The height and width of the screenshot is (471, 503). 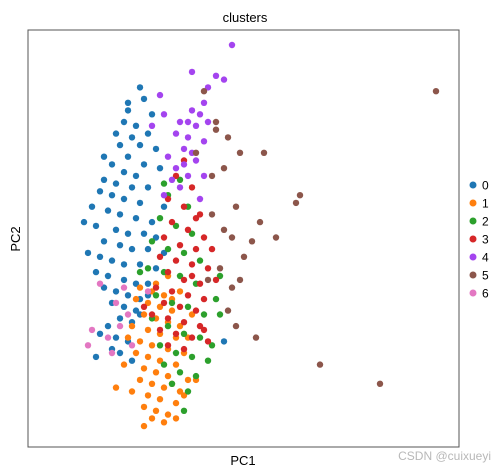 What do you see at coordinates (485, 240) in the screenshot?
I see `legend-label: 3` at bounding box center [485, 240].